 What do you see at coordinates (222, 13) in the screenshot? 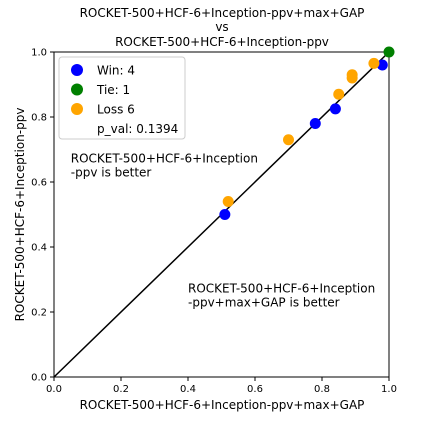
I see `chart-title-line-1: ROCKET-500+HCF-6+Inception-ppv+max+GAP` at bounding box center [222, 13].